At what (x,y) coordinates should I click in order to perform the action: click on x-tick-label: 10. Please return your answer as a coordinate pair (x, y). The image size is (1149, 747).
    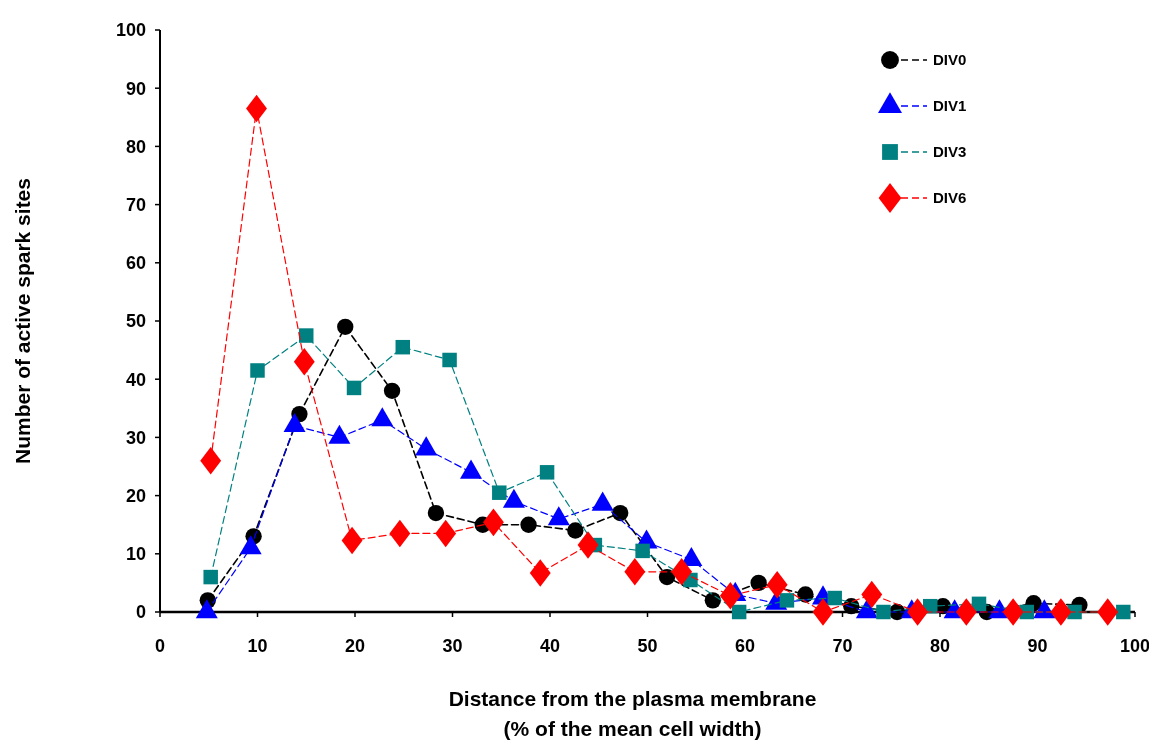
    Looking at the image, I should click on (257, 646).